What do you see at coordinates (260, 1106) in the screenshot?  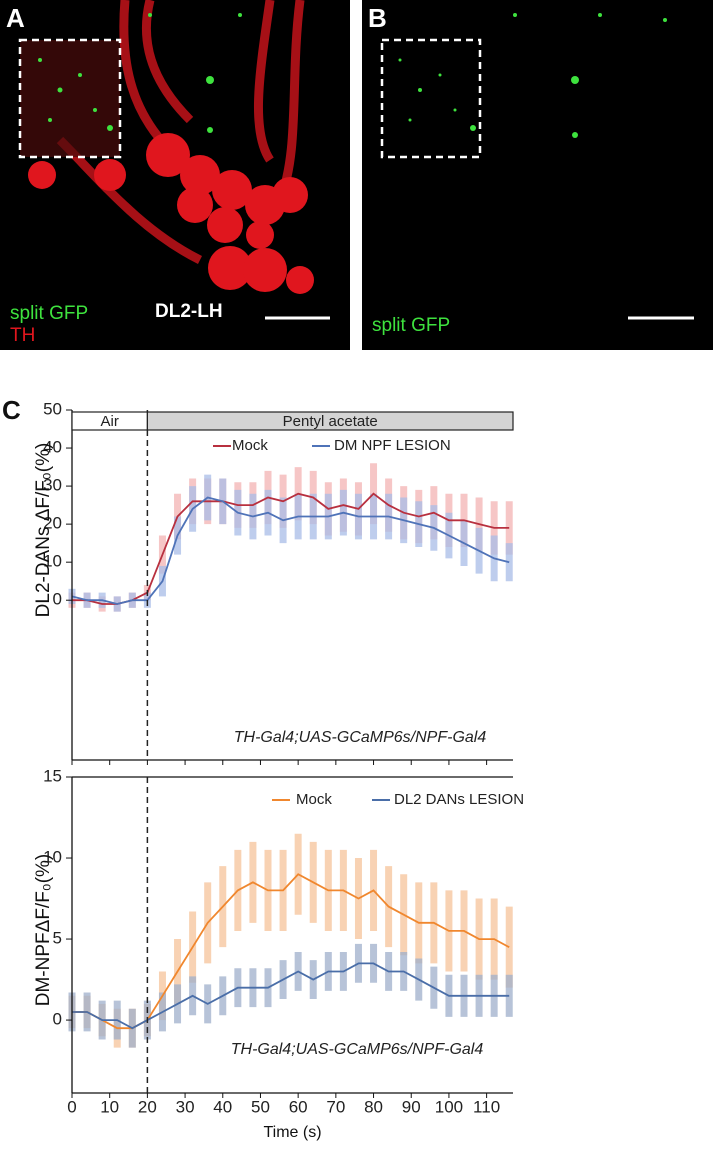 I see `x-tick-label: 50` at bounding box center [260, 1106].